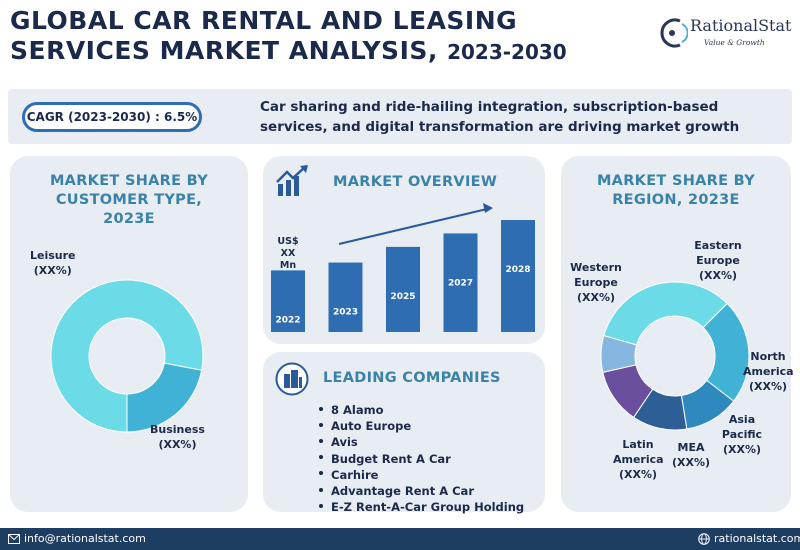 The image size is (800, 550). What do you see at coordinates (596, 297) in the screenshot?
I see `label-western-europe-value: (XX%)` at bounding box center [596, 297].